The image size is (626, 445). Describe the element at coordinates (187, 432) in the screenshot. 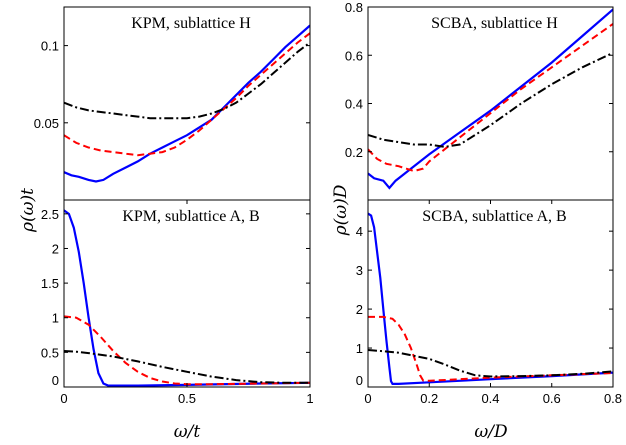

I see `left-x-axis-label: ω/t` at that location.